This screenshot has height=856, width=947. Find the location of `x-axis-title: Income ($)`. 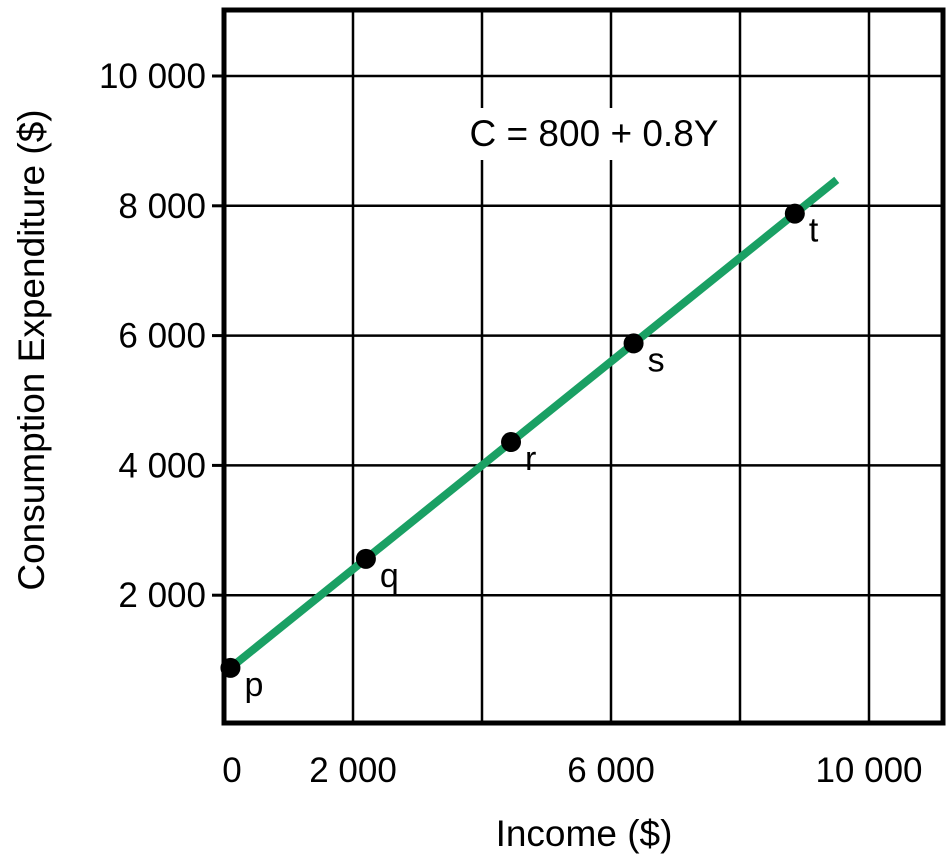

x-axis-title: Income ($) is located at coordinates (584, 833).